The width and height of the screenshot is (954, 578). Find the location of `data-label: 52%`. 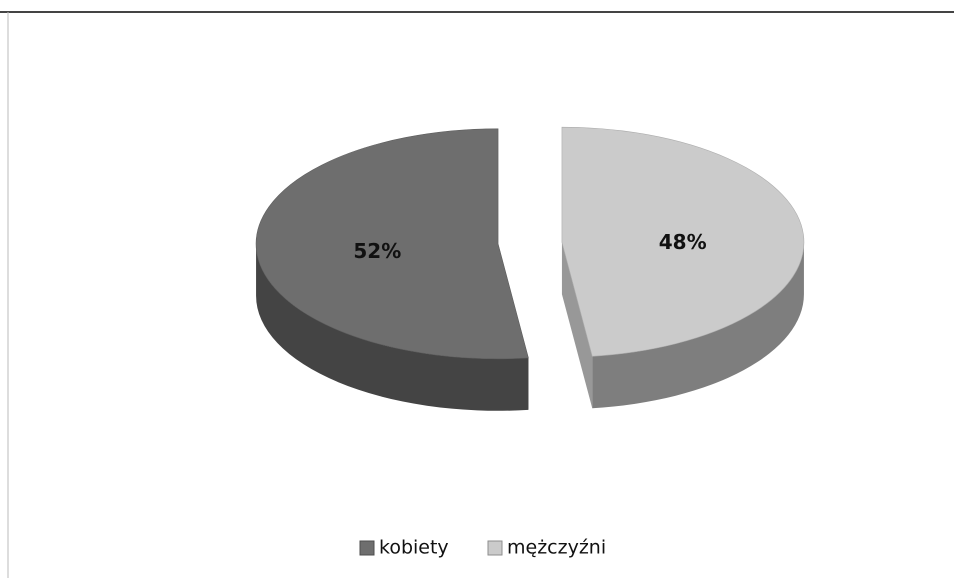

data-label: 52% is located at coordinates (377, 251).